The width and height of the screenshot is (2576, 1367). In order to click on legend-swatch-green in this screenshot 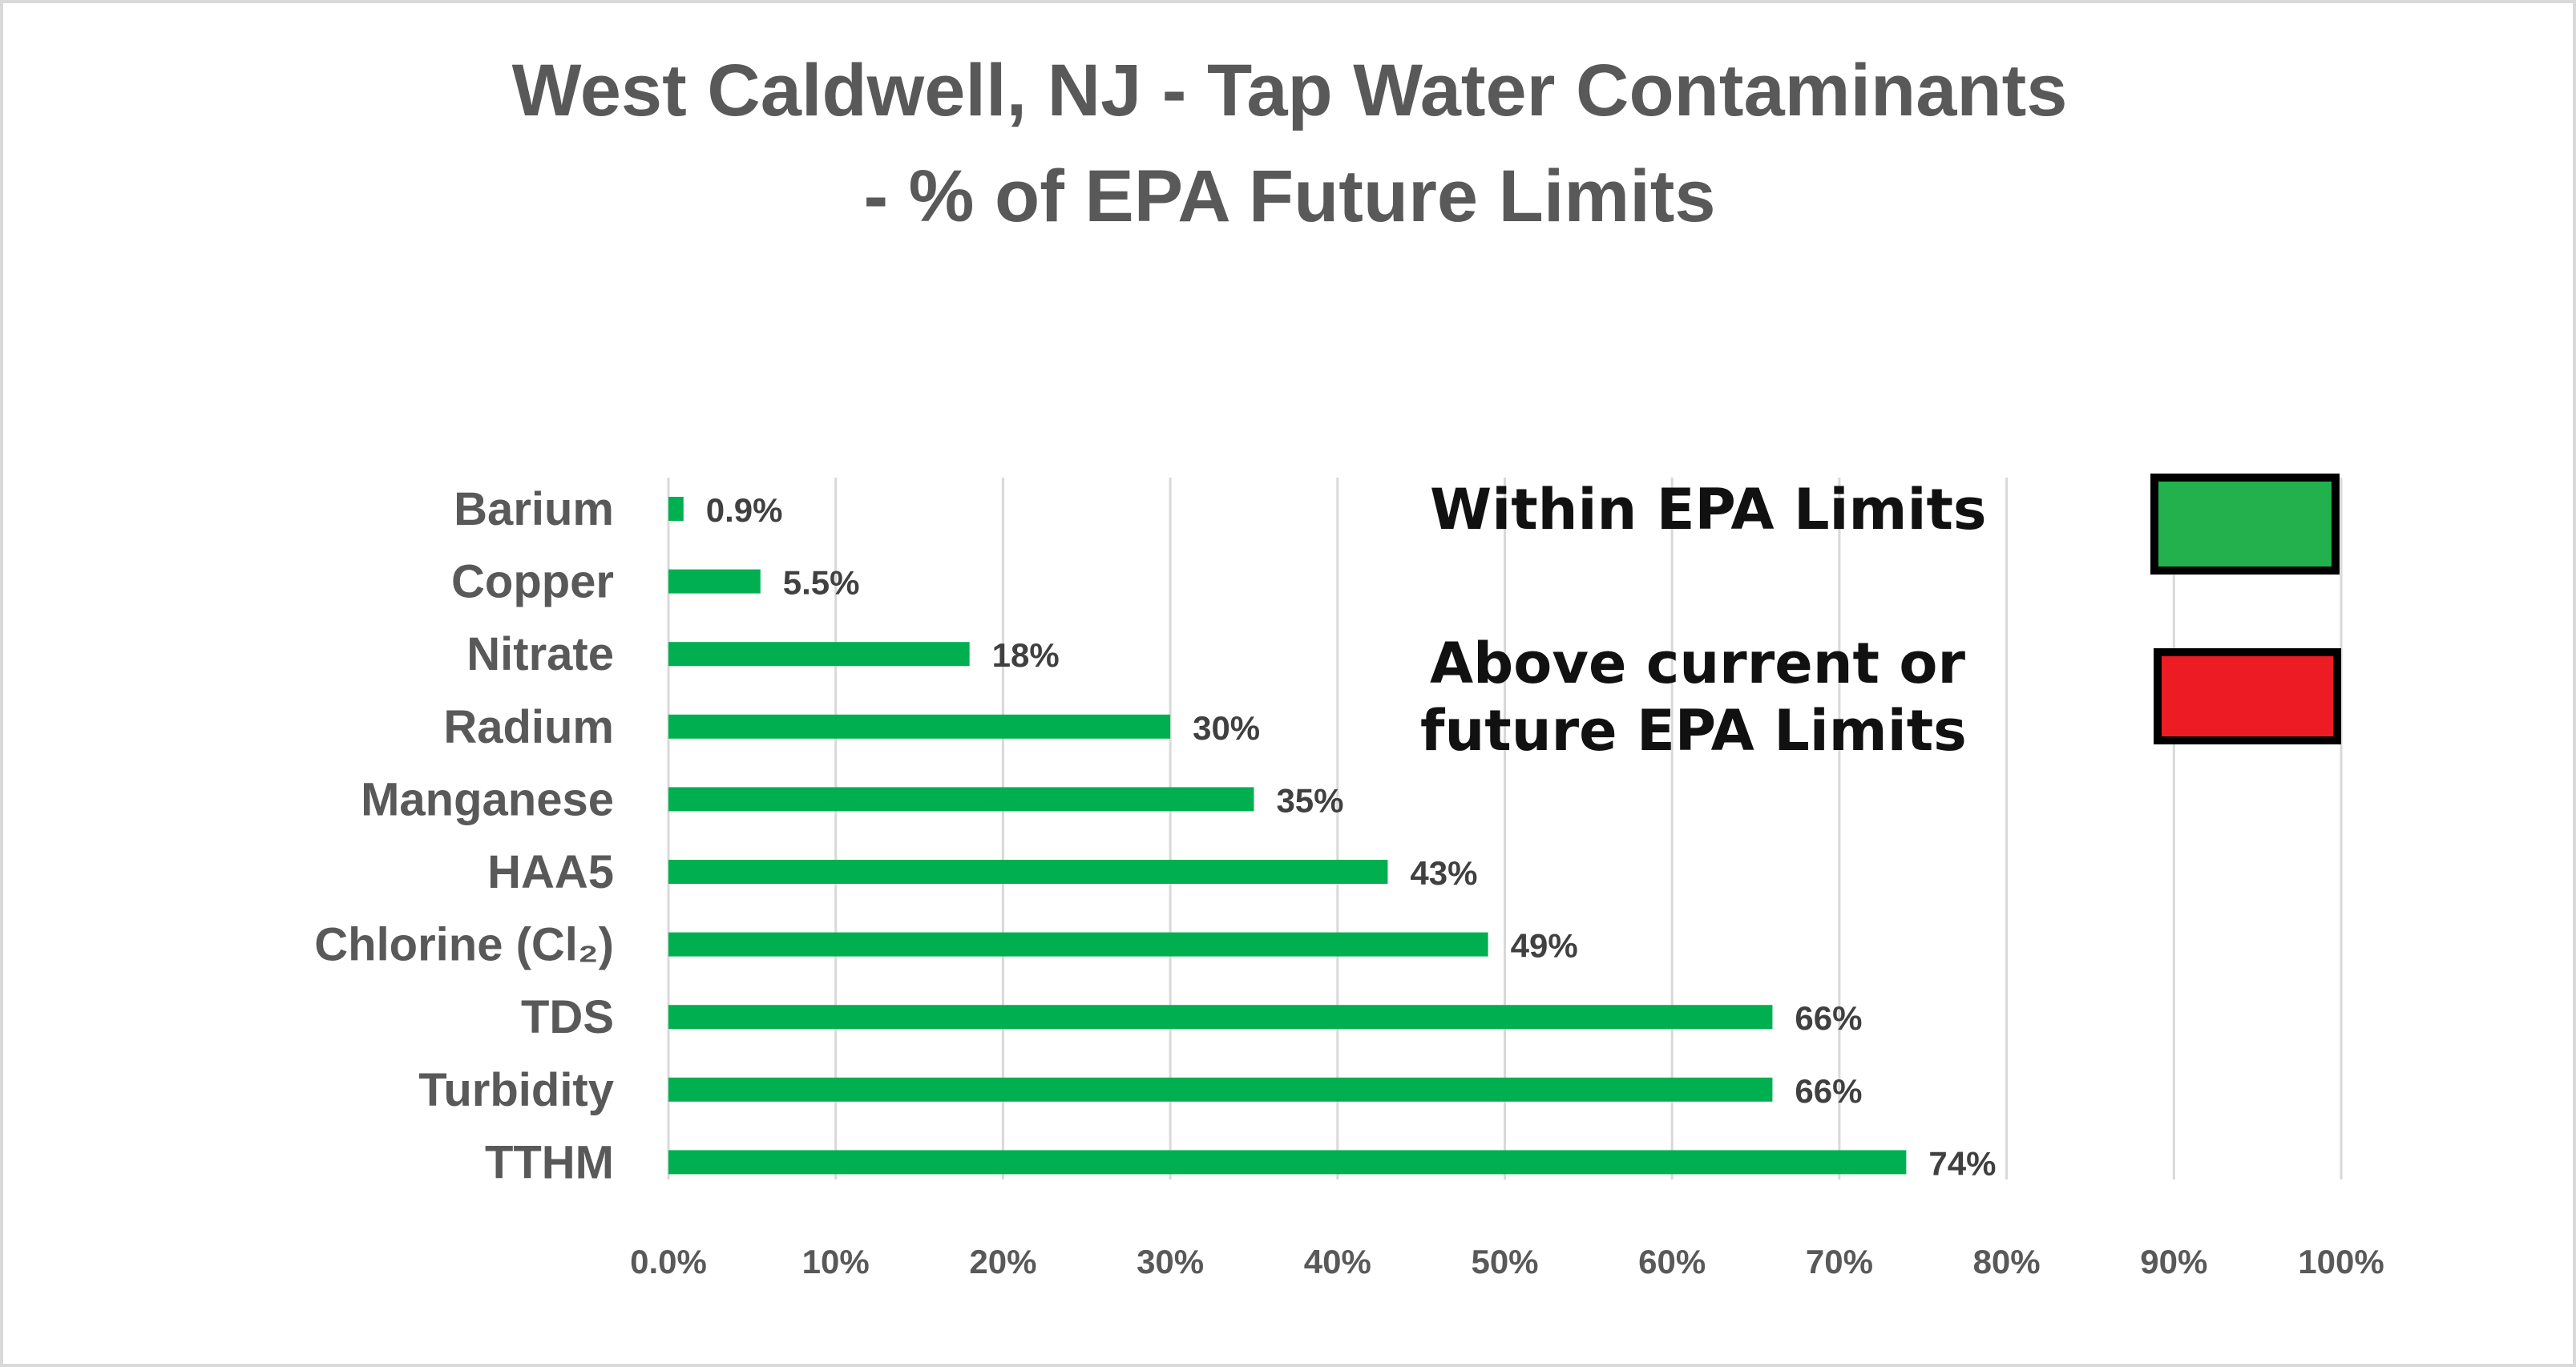, I will do `click(2245, 524)`.